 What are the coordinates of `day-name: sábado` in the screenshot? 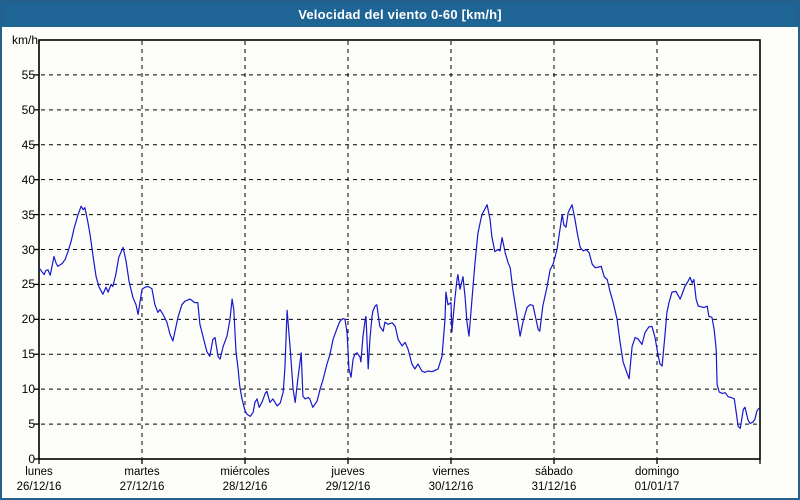 It's located at (554, 472).